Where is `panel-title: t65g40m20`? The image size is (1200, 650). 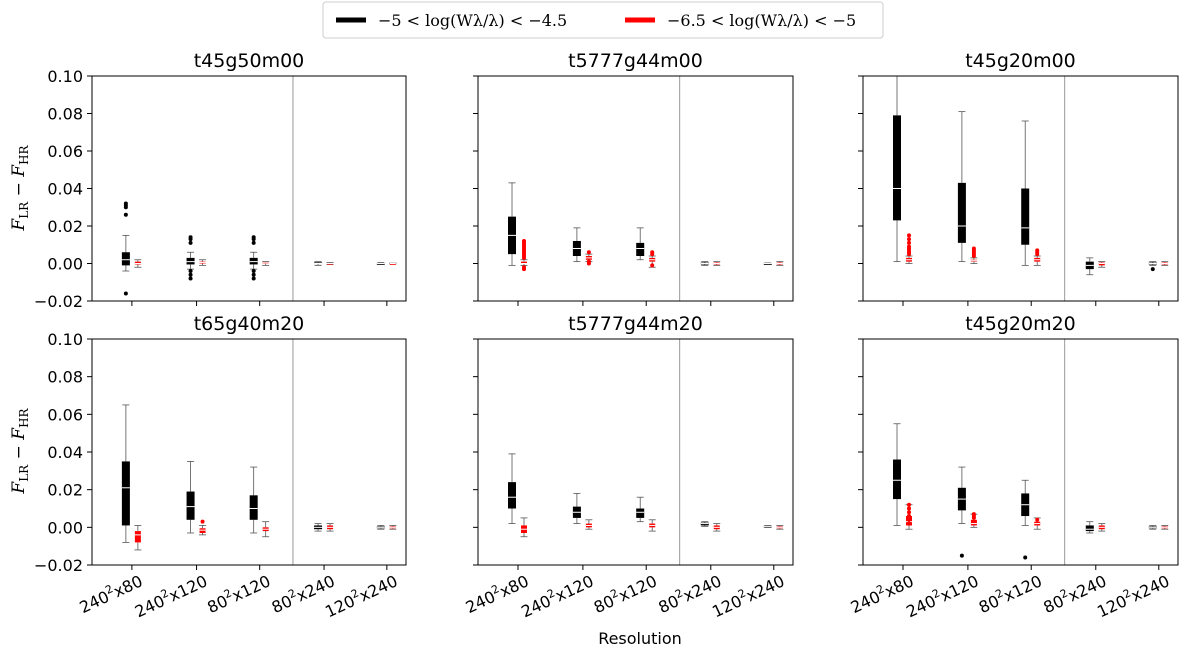
panel-title: t65g40m20 is located at coordinates (249, 324).